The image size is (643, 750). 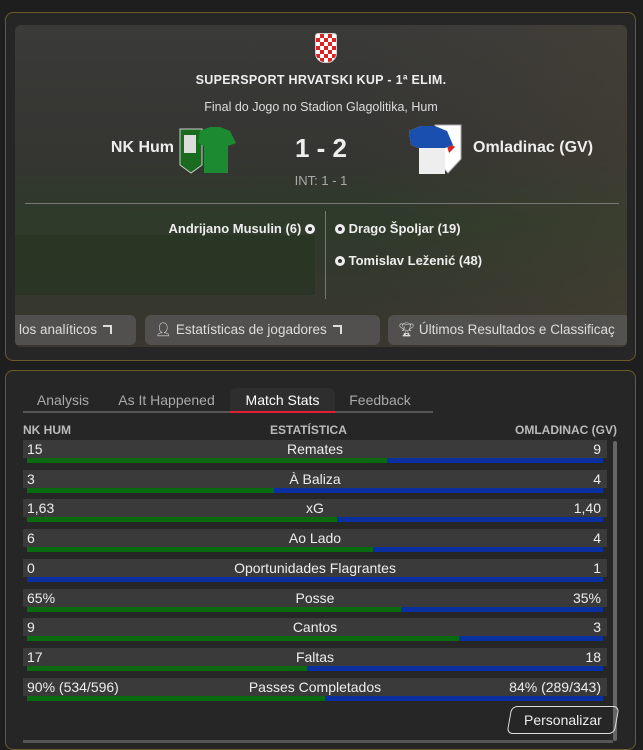 I want to click on away-column-header: OMLADINAC (GV), so click(x=566, y=430).